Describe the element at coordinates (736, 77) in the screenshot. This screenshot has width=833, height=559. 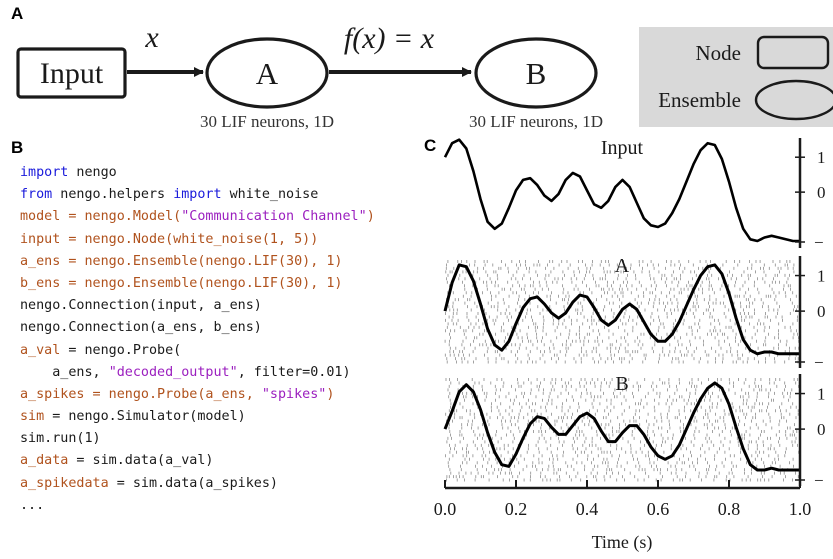
I see `legend-box` at that location.